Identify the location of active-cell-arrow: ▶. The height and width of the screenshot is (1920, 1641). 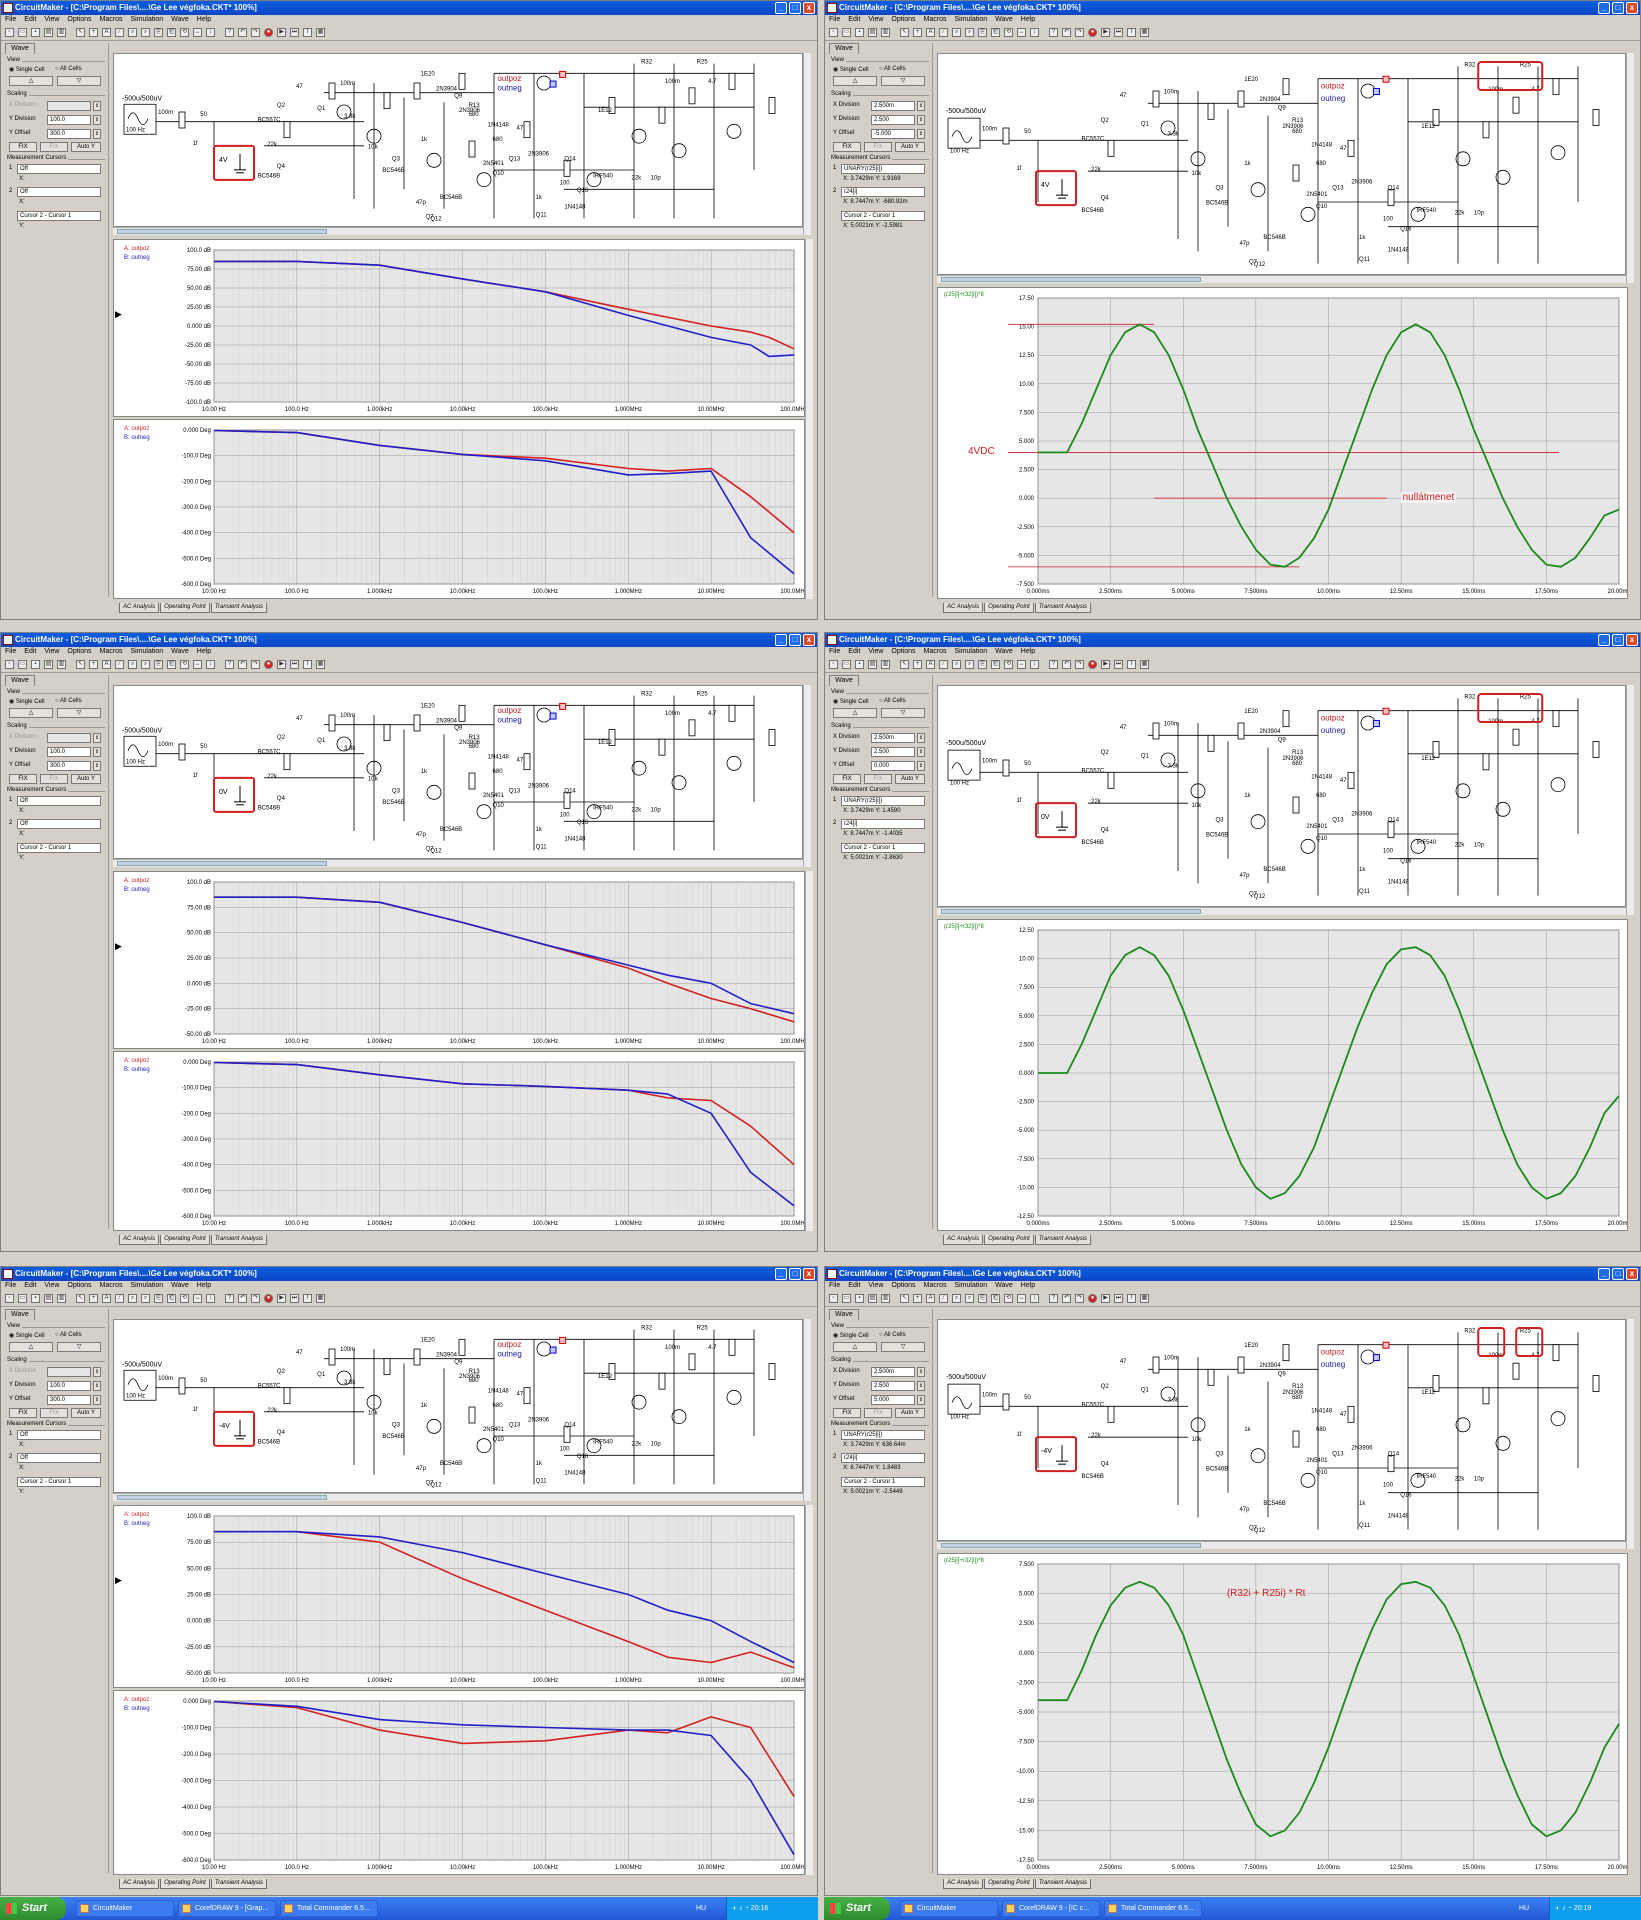
(118, 946).